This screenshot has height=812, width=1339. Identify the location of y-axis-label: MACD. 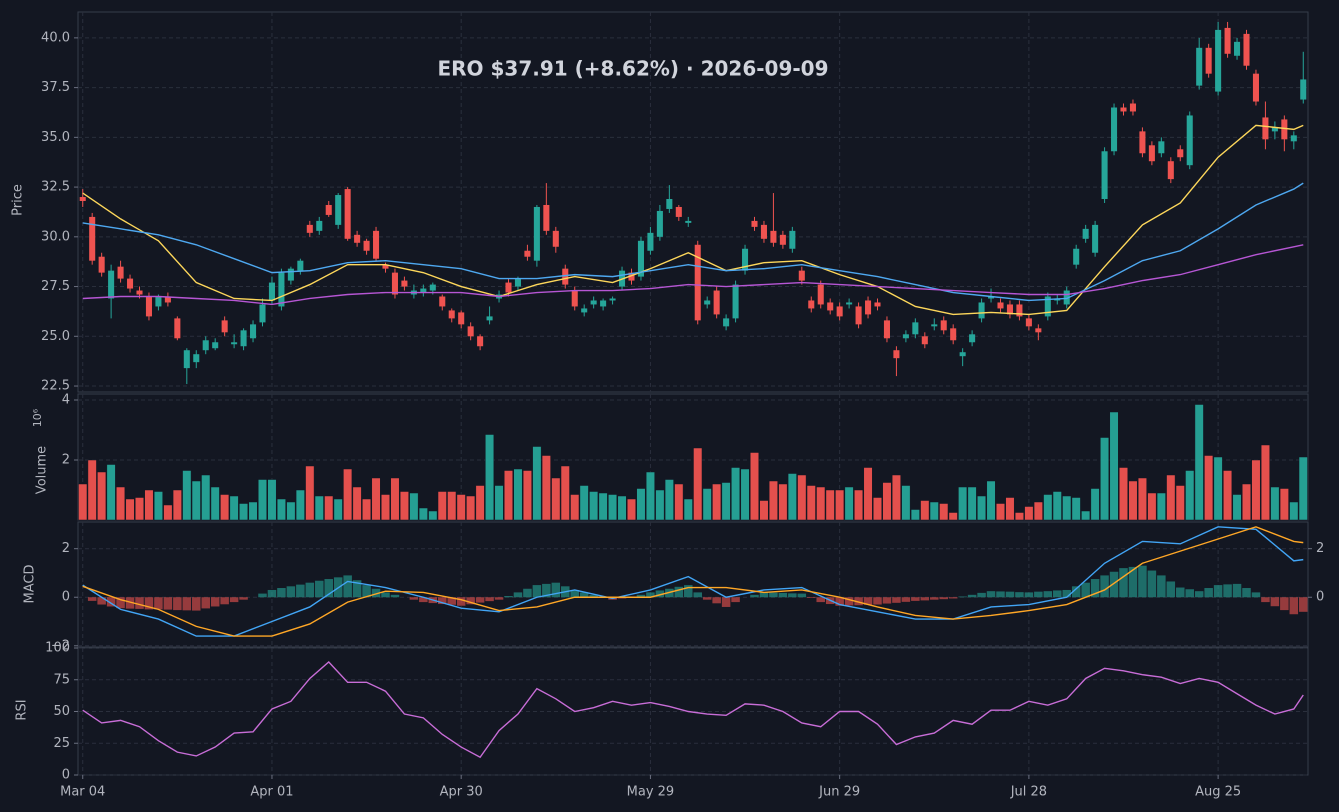
(30, 584).